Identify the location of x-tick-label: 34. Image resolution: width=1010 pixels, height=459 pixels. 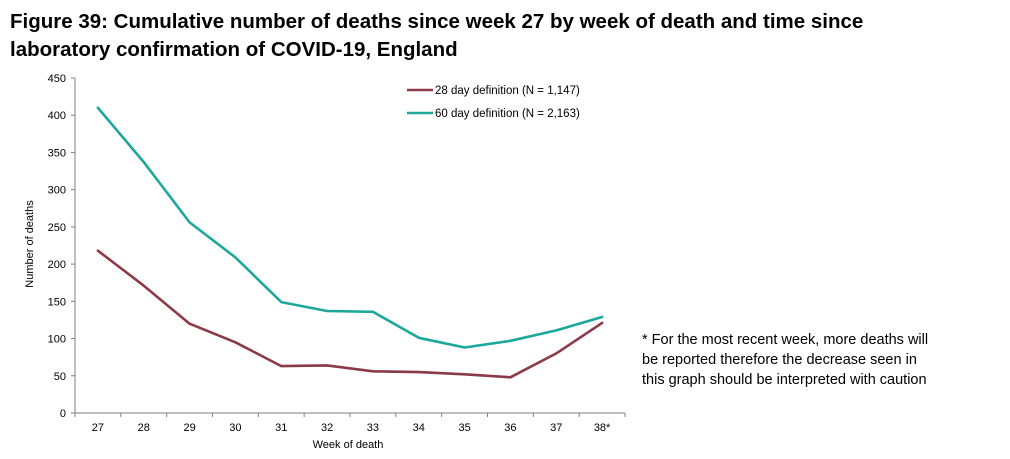
(419, 428).